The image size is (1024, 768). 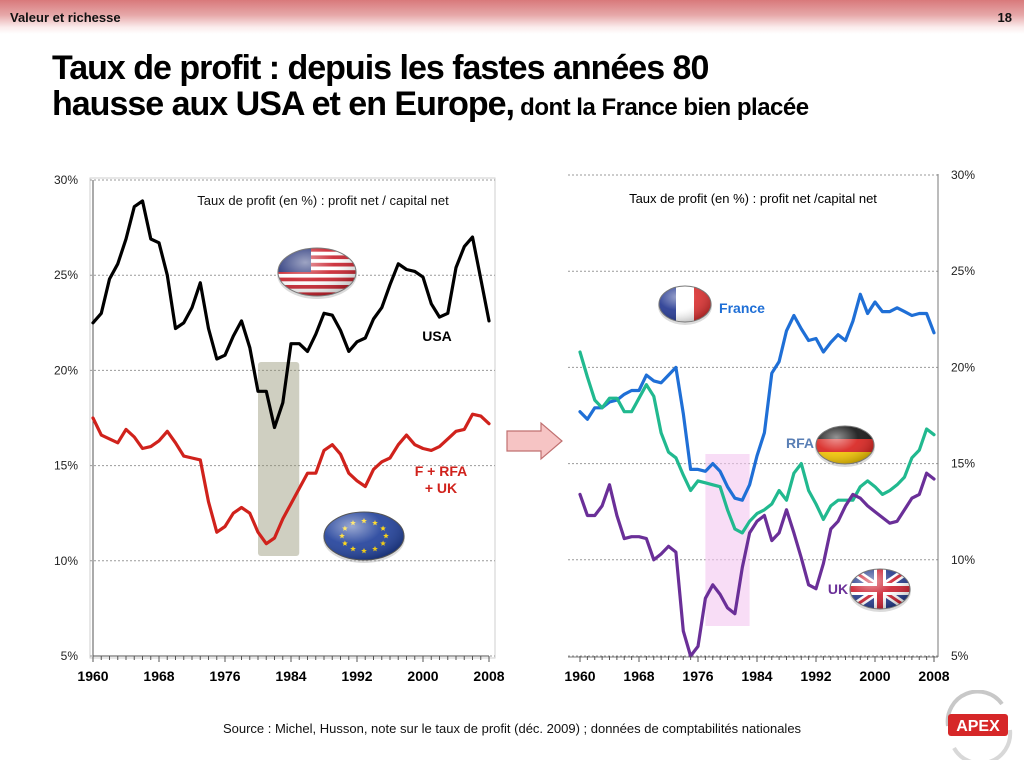 I want to click on chart-left-x-ticks, so click(x=291, y=659).